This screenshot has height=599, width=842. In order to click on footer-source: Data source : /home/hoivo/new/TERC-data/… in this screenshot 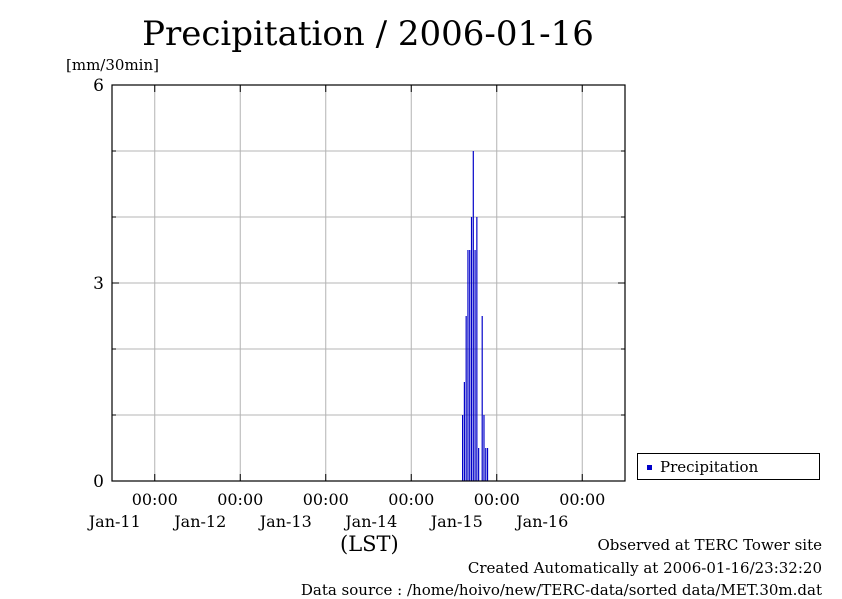, I will do `click(561, 590)`.